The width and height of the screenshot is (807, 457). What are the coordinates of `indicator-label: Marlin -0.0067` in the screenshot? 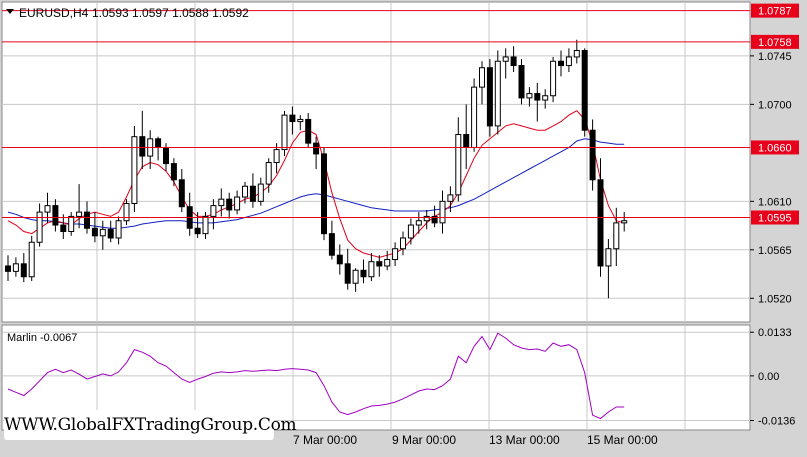 It's located at (42, 338).